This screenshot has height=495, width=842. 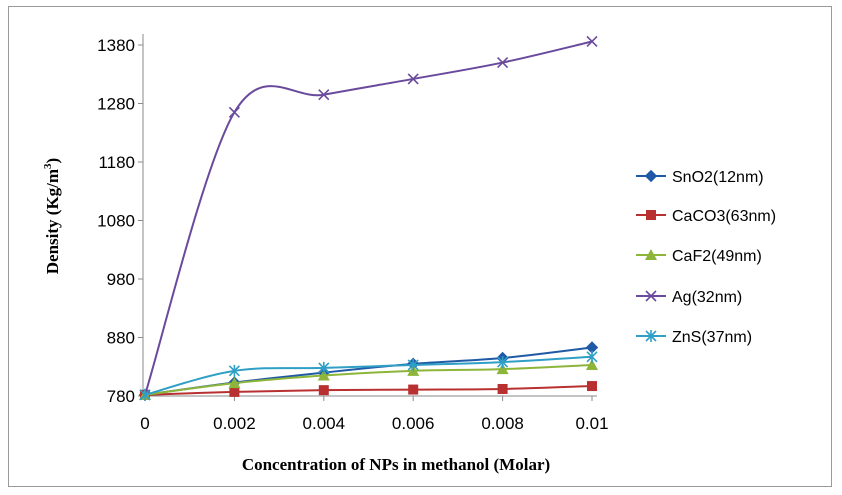 I want to click on series-sno2-12nm-, so click(x=368, y=371).